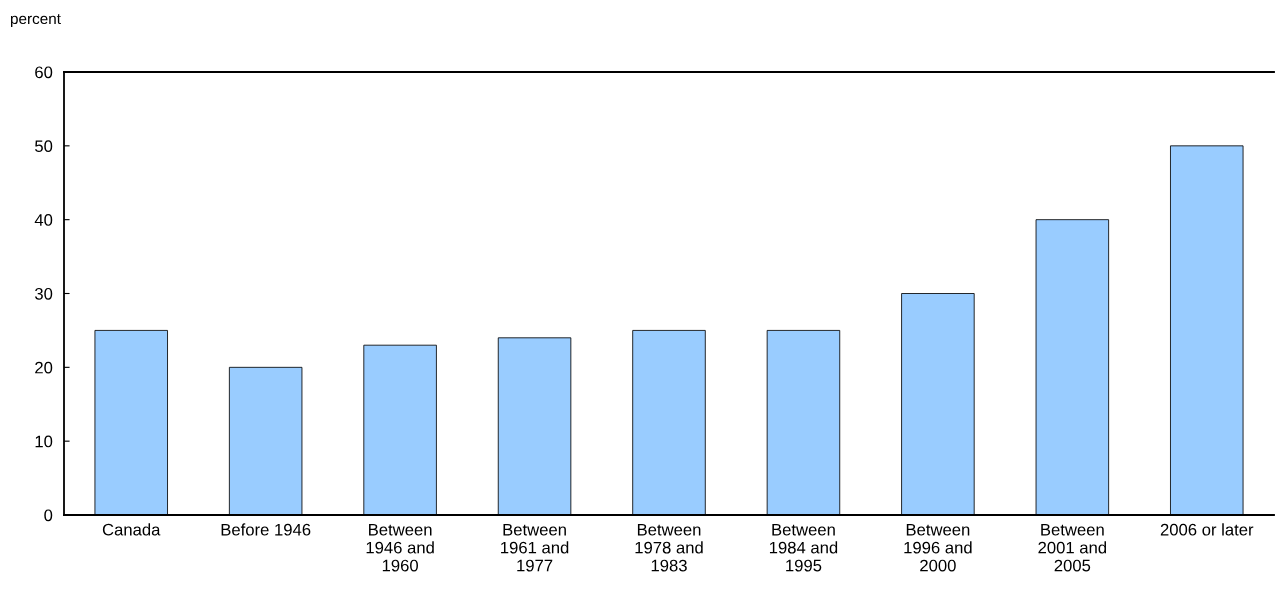 Image resolution: width=1280 pixels, height=590 pixels. I want to click on x-tick-label: Between 1946 and 1960, so click(400, 547).